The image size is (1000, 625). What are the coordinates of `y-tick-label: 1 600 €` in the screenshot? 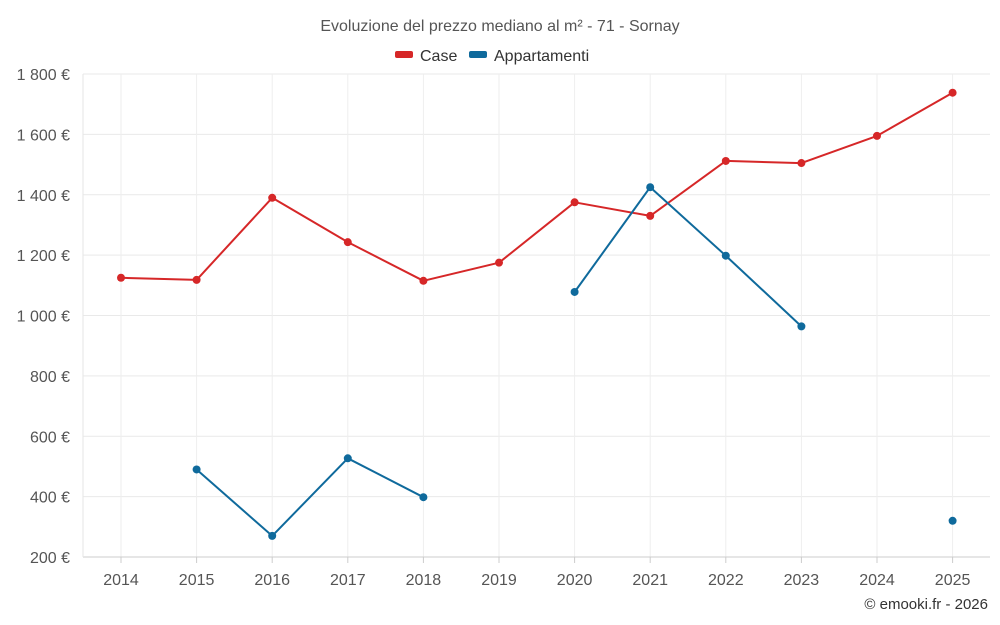 It's located at (43, 135).